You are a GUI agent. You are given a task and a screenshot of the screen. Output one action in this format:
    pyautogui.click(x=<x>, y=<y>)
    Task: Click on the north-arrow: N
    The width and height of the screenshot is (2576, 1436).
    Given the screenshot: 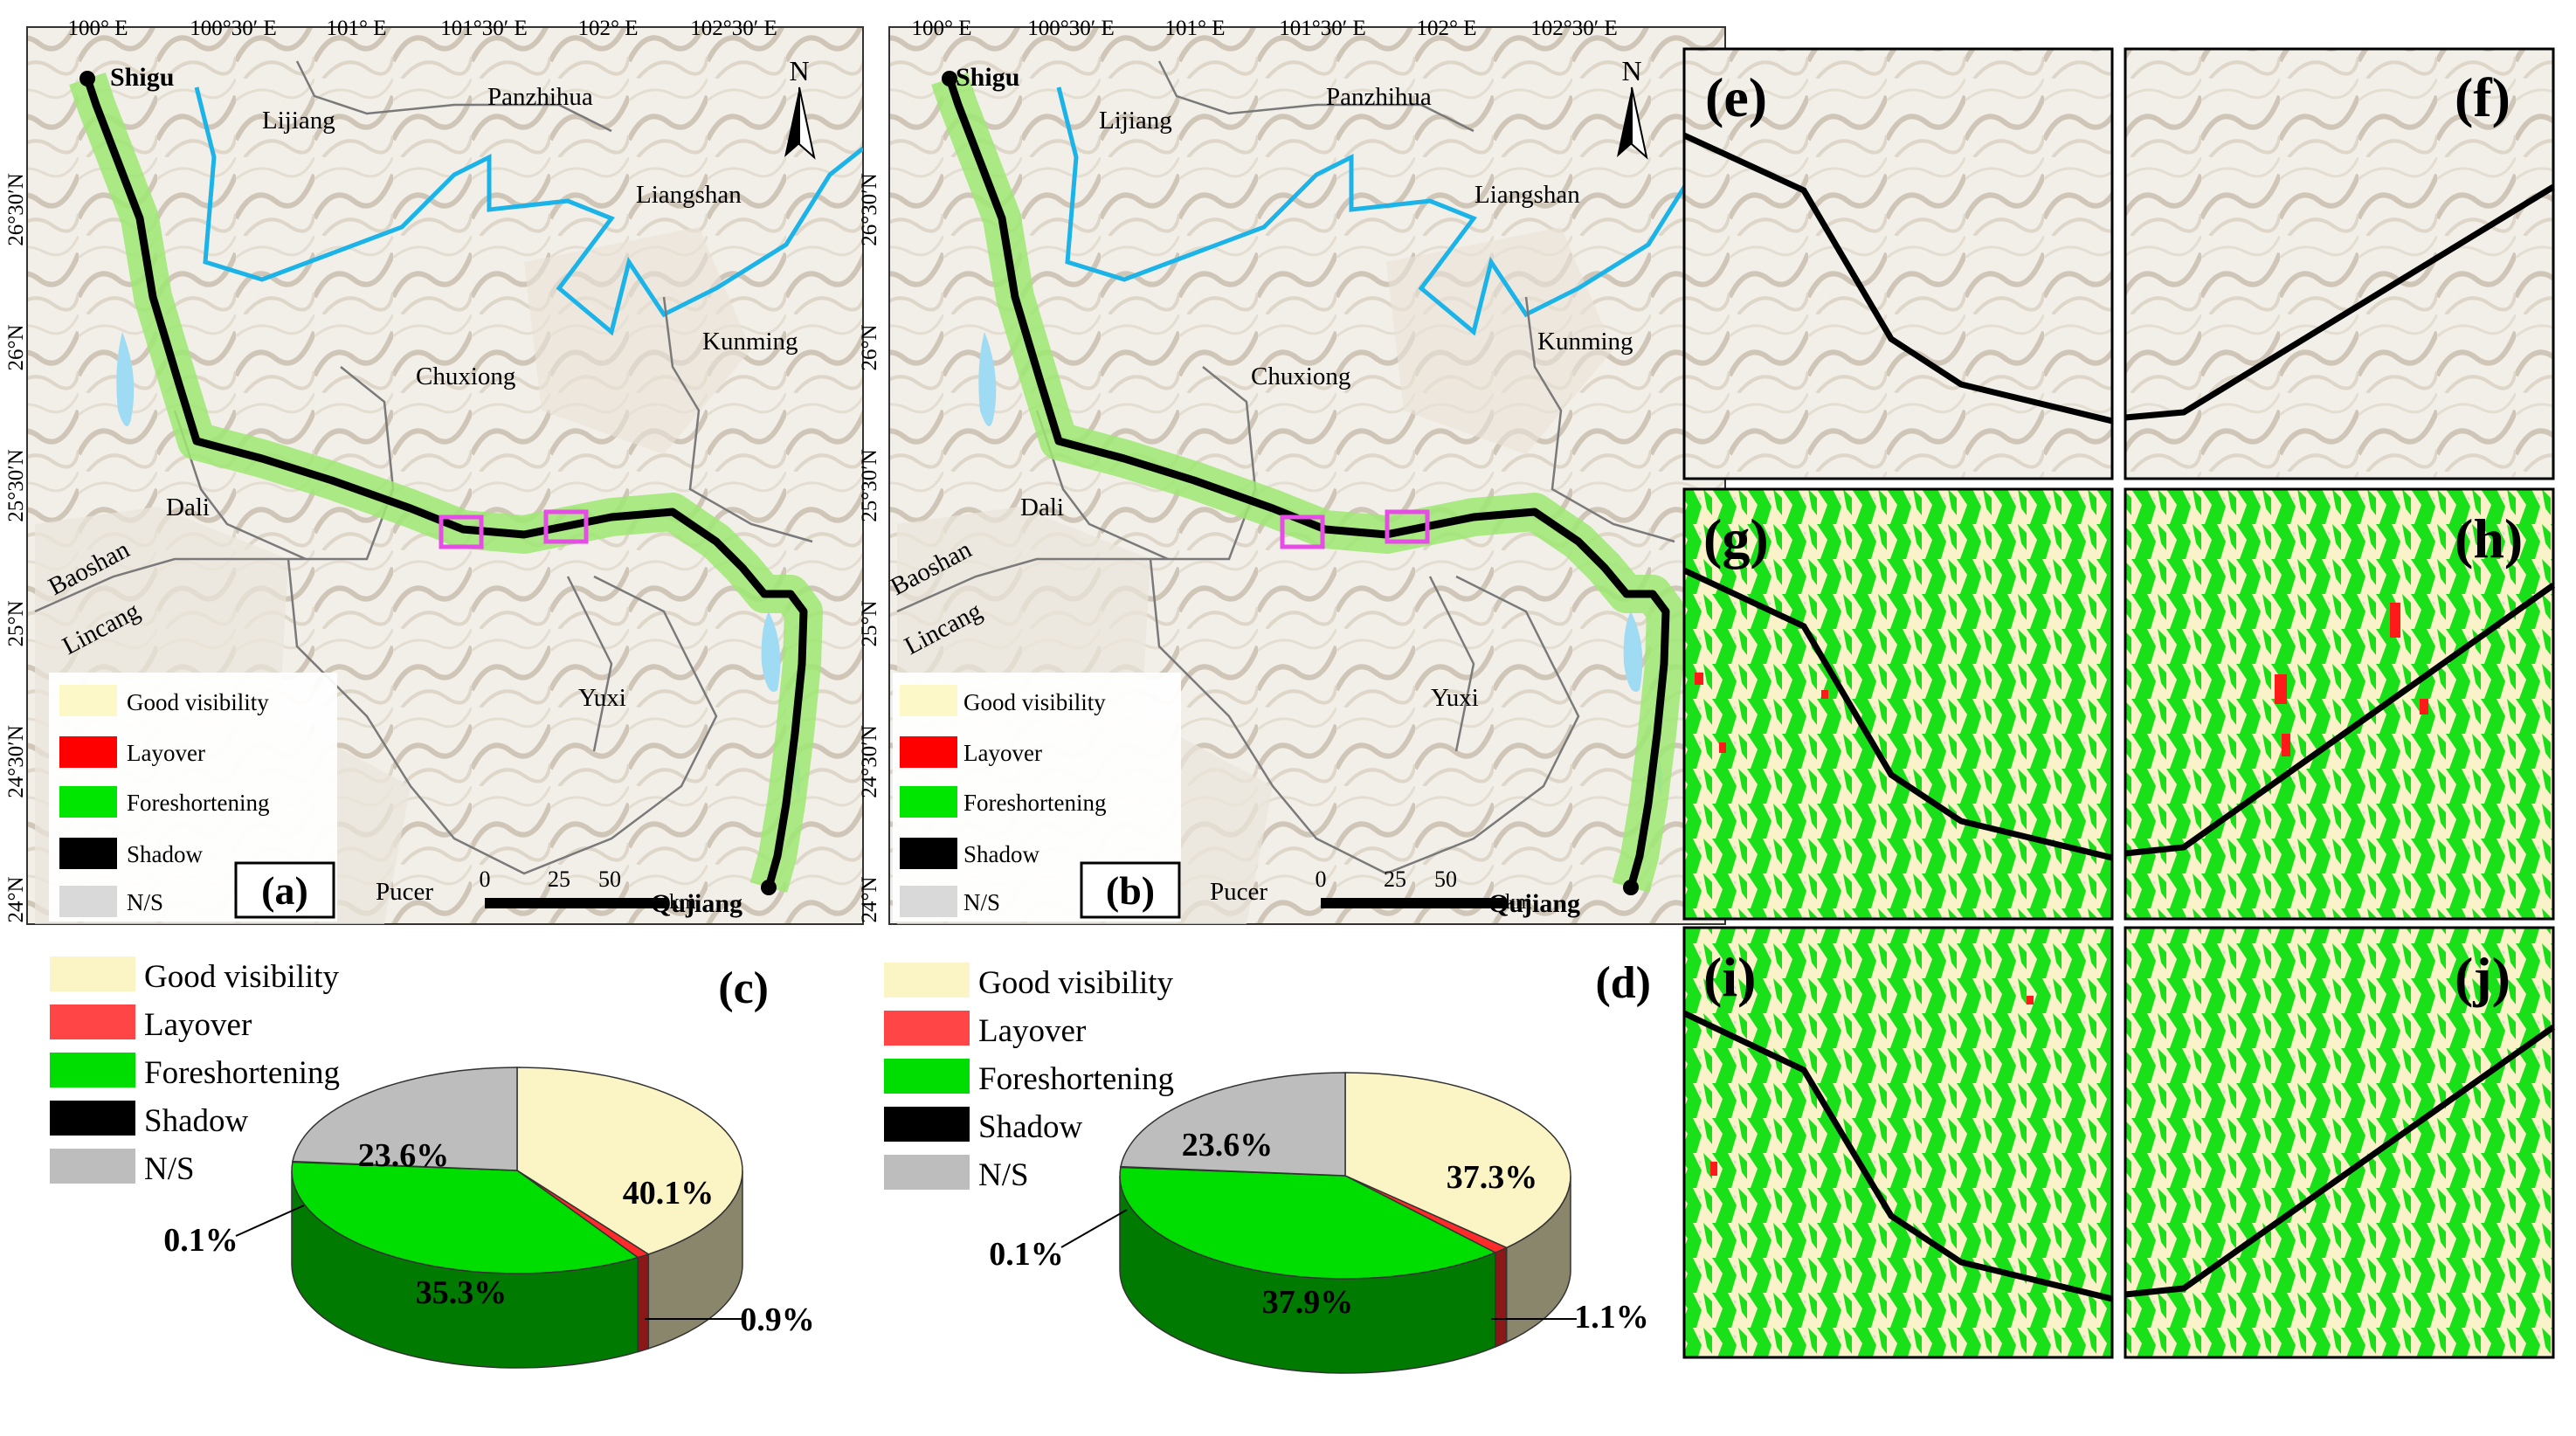 What is the action you would take?
    pyautogui.click(x=1632, y=107)
    